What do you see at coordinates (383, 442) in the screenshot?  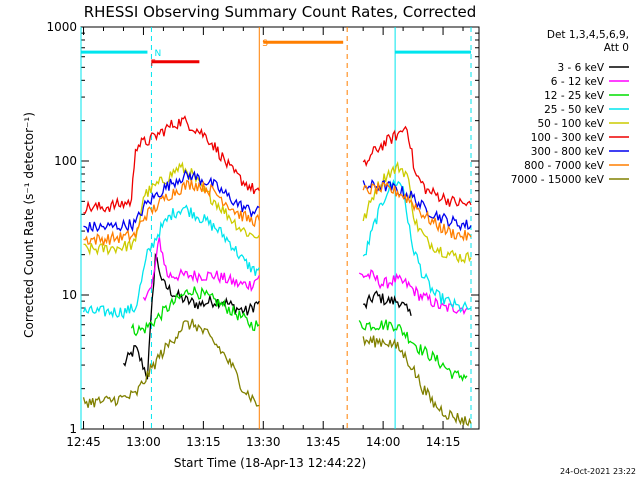 I see `x-tick-label: 14:00` at bounding box center [383, 442].